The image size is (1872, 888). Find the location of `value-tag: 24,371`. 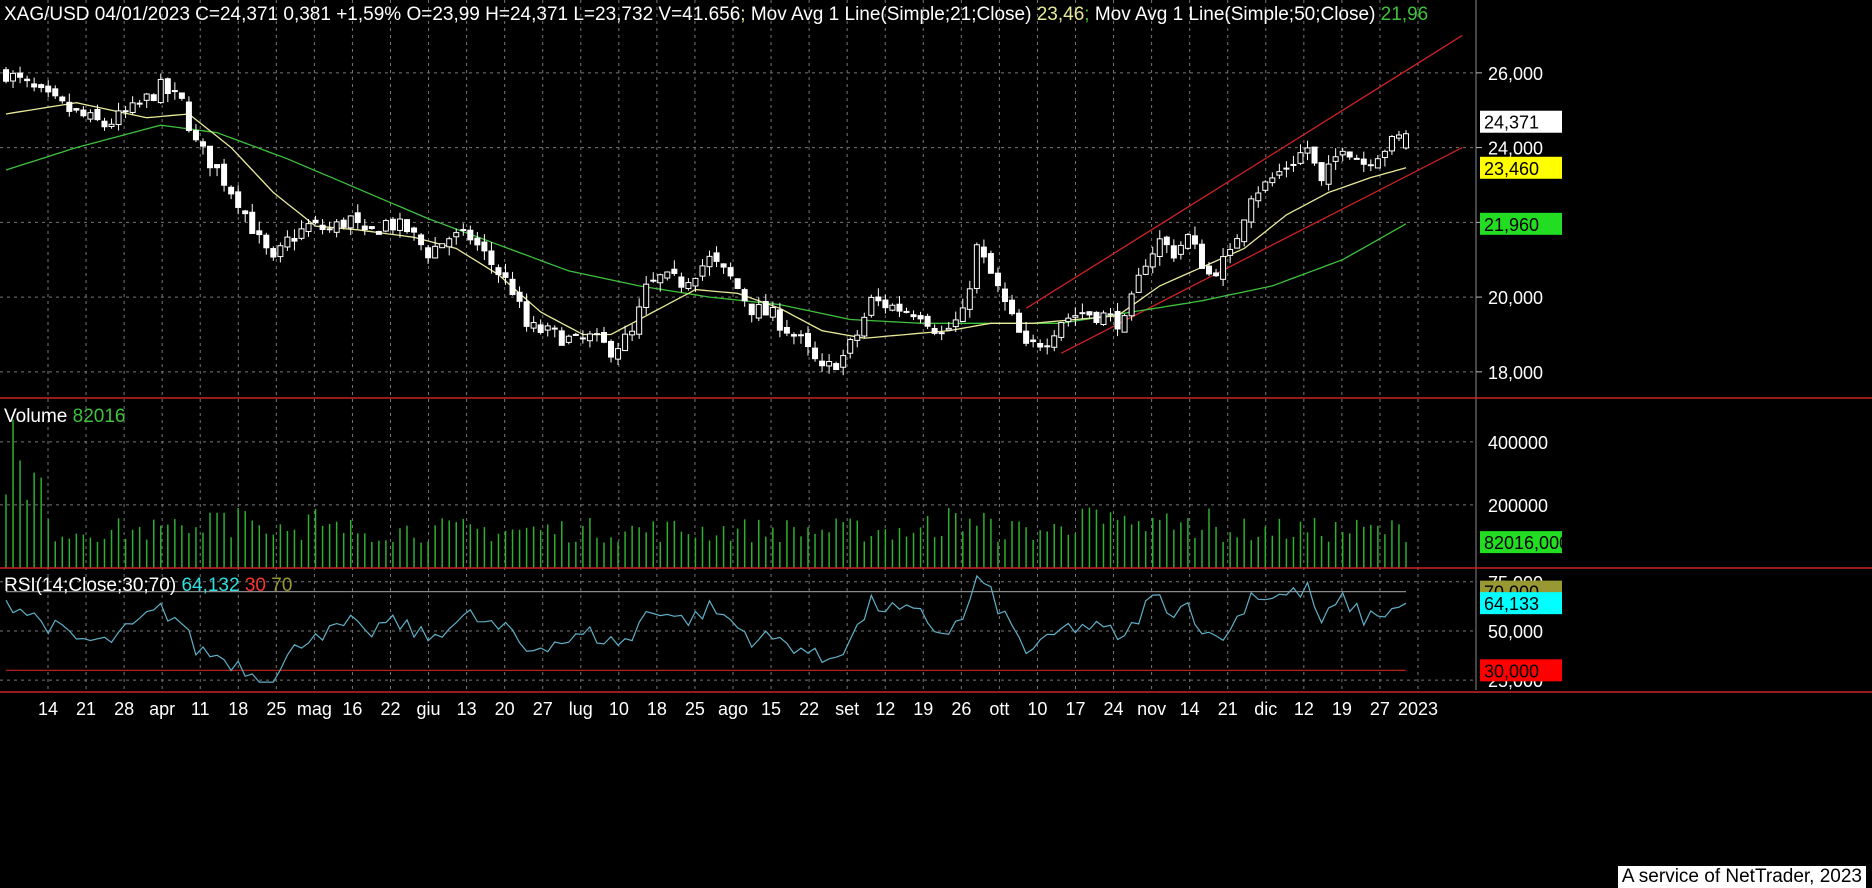

value-tag: 24,371 is located at coordinates (1521, 121).